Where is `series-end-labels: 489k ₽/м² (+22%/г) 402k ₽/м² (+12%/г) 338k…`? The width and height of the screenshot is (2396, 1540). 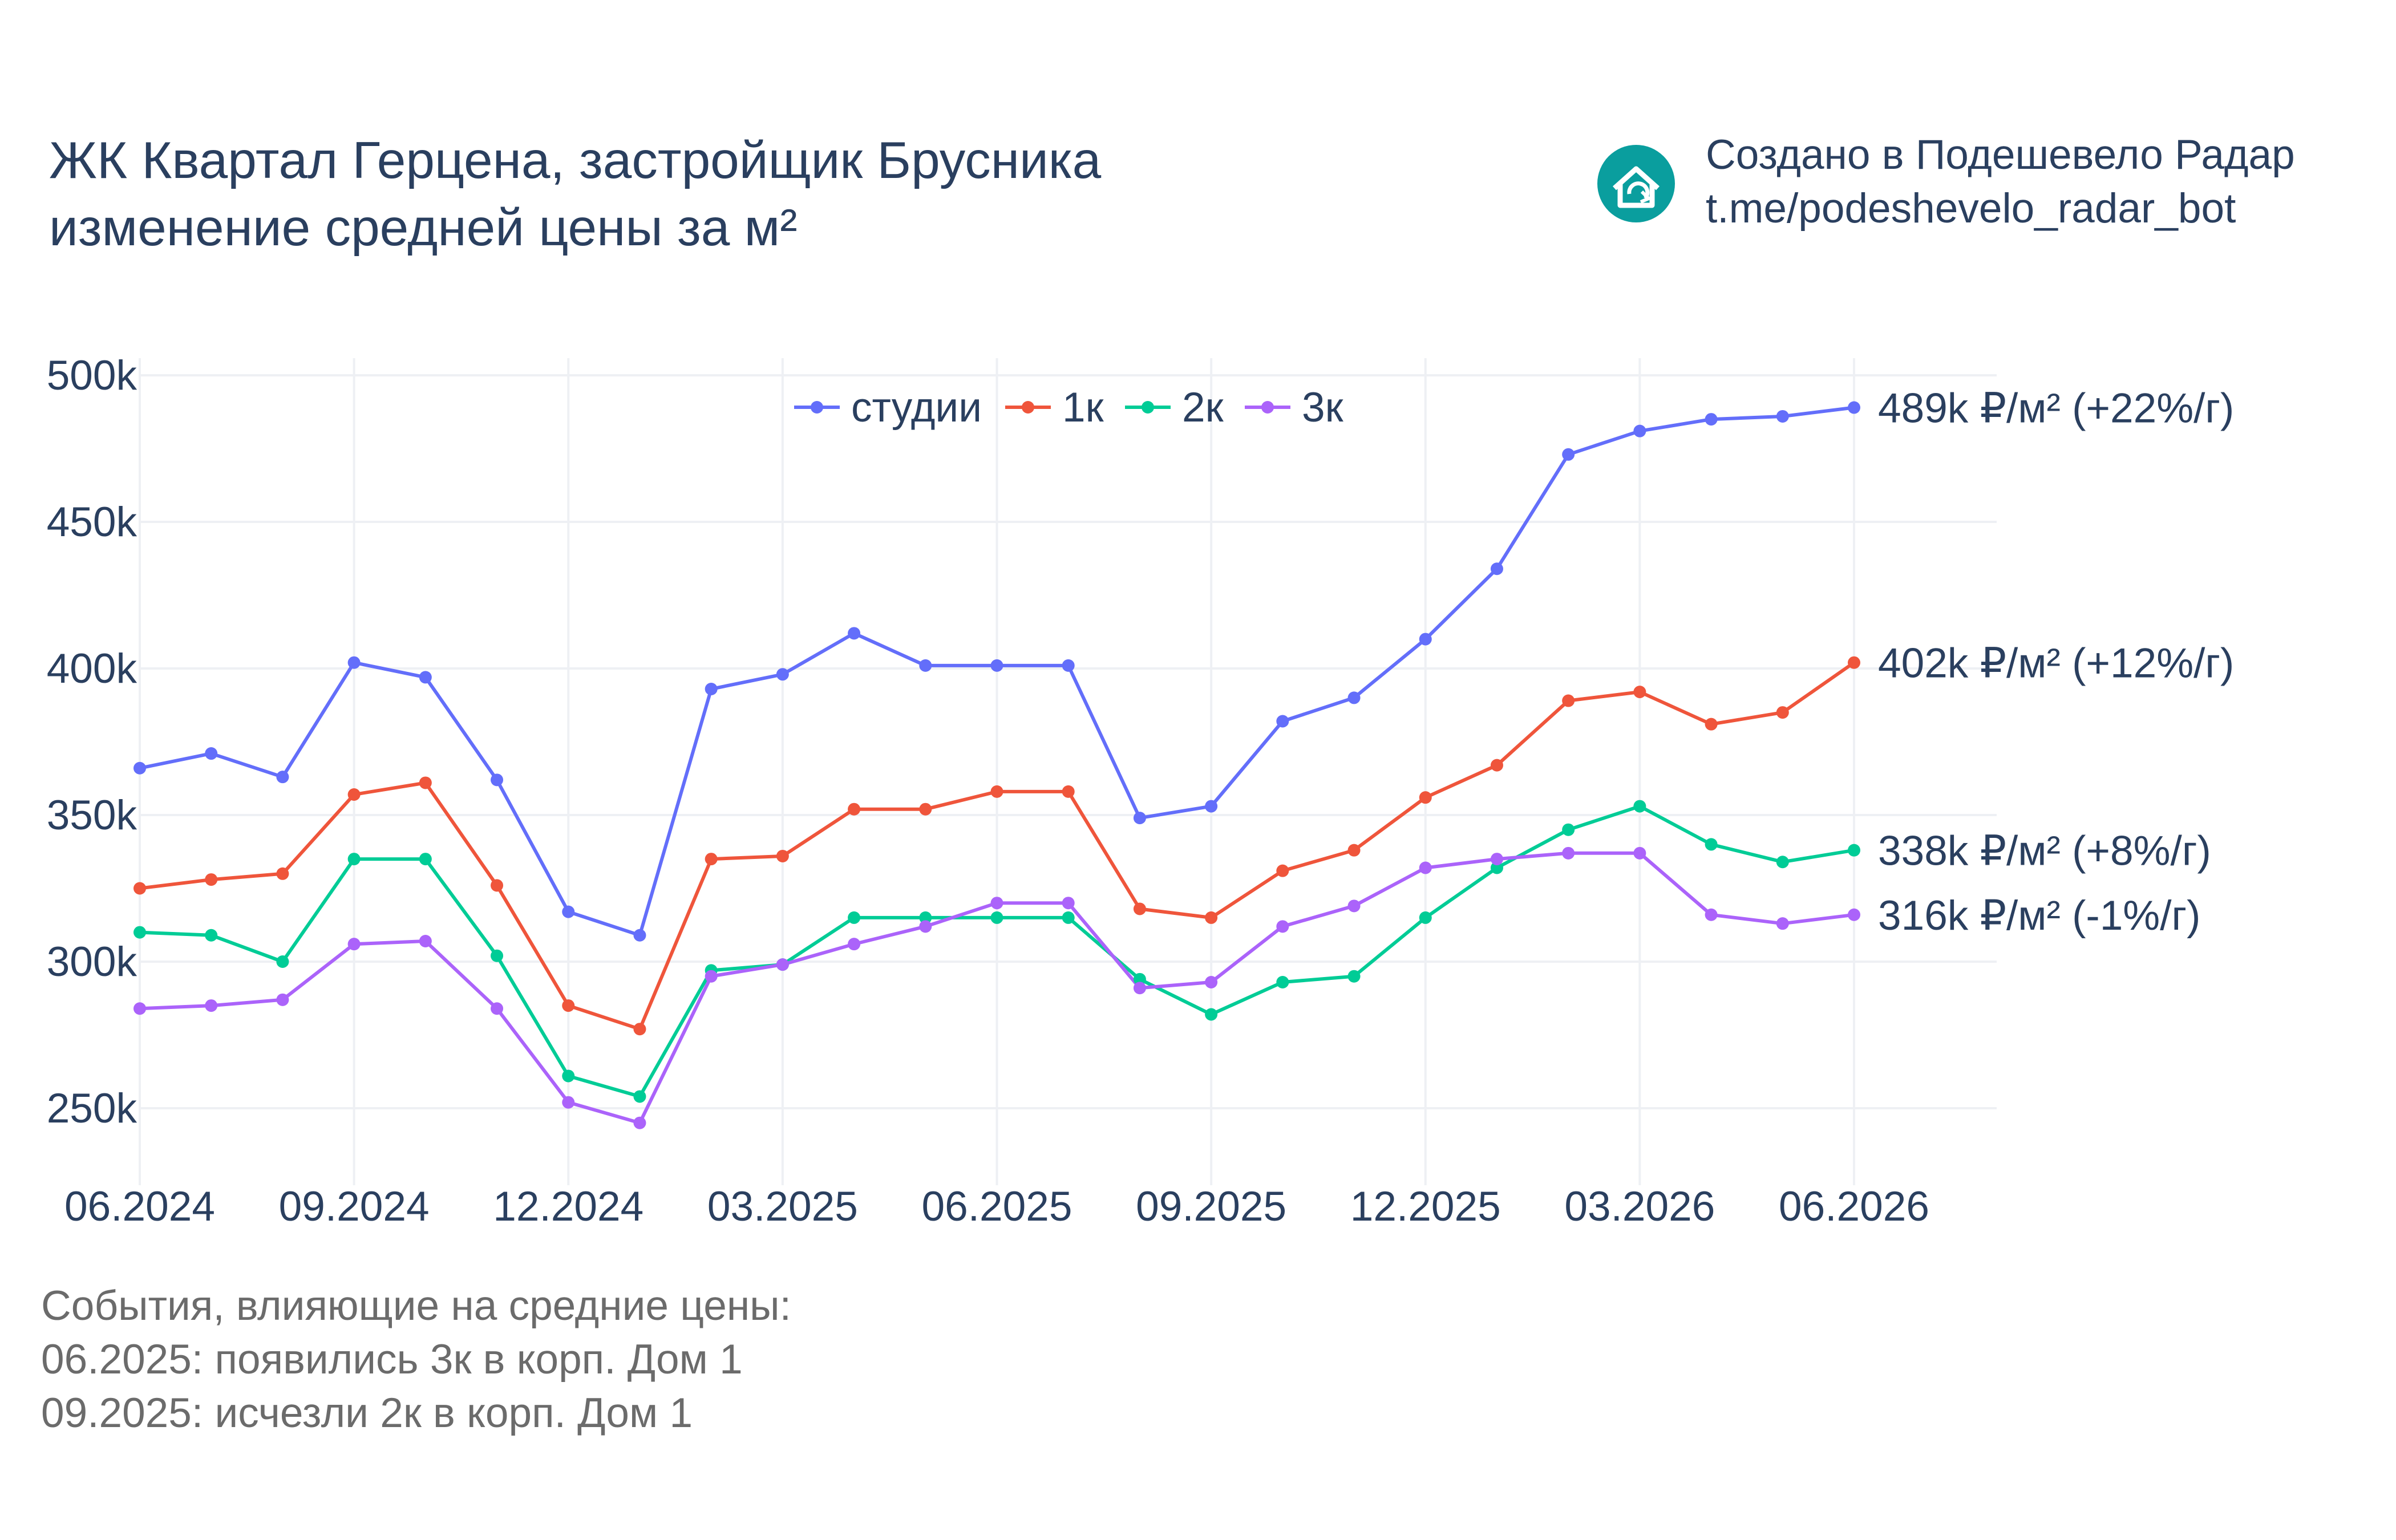 series-end-labels: 489k ₽/м² (+22%/г) 402k ₽/м² (+12%/г) 338k… is located at coordinates (2056, 662).